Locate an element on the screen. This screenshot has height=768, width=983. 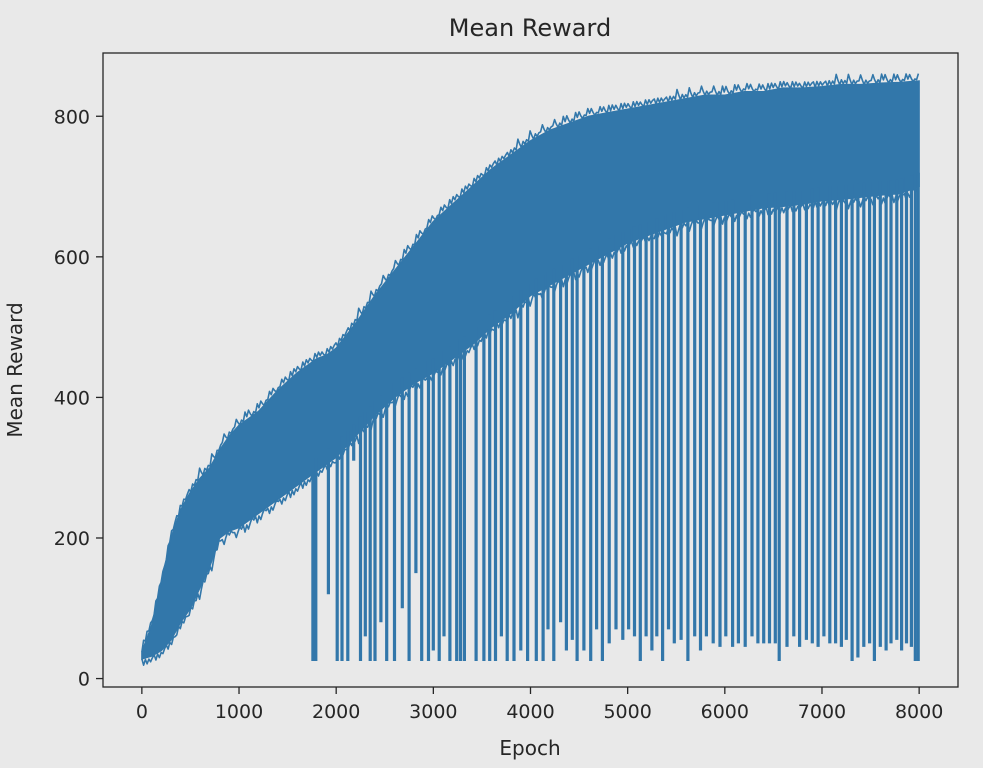
y-tick-label: 200 is located at coordinates (72, 539).